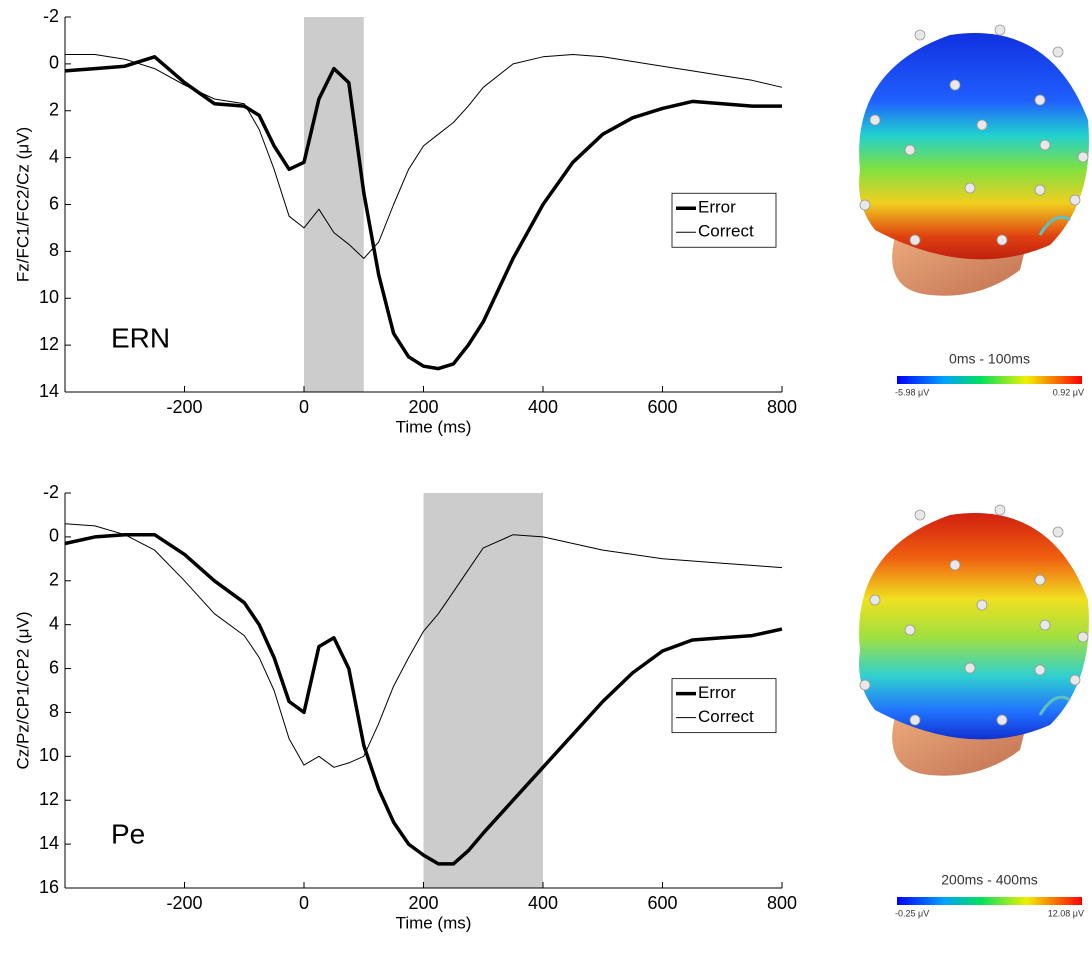 The image size is (1092, 955). Describe the element at coordinates (49, 887) in the screenshot. I see `y-tick-label: 16` at that location.